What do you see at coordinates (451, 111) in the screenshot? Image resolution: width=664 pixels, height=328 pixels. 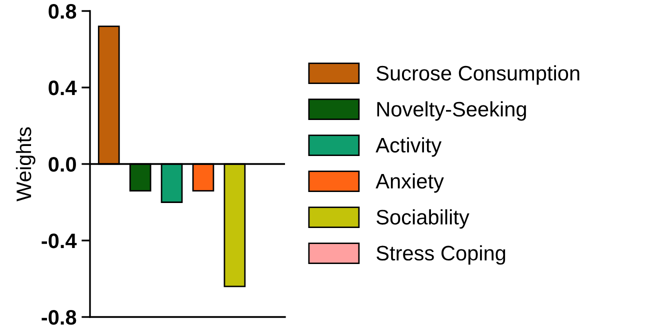 I see `legend-label: Novelty-Seeking` at bounding box center [451, 111].